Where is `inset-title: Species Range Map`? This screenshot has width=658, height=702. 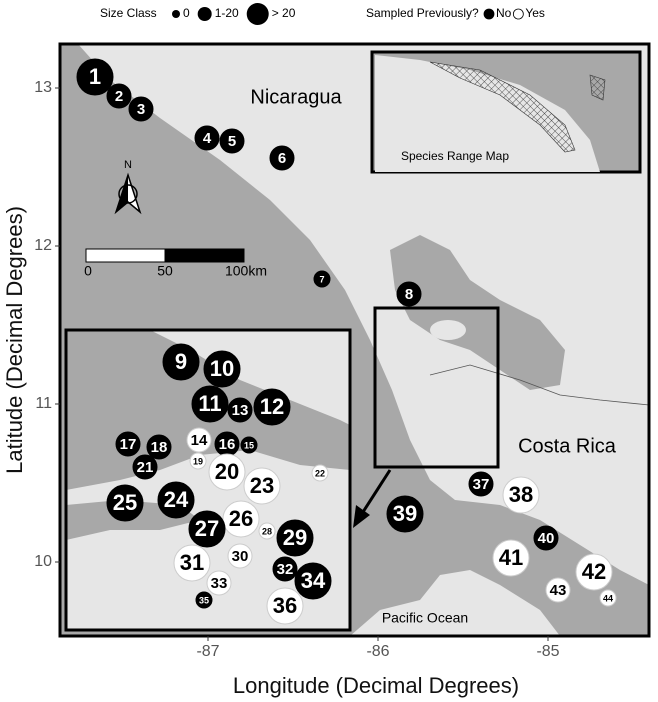
inset-title: Species Range Map is located at coordinates (455, 156).